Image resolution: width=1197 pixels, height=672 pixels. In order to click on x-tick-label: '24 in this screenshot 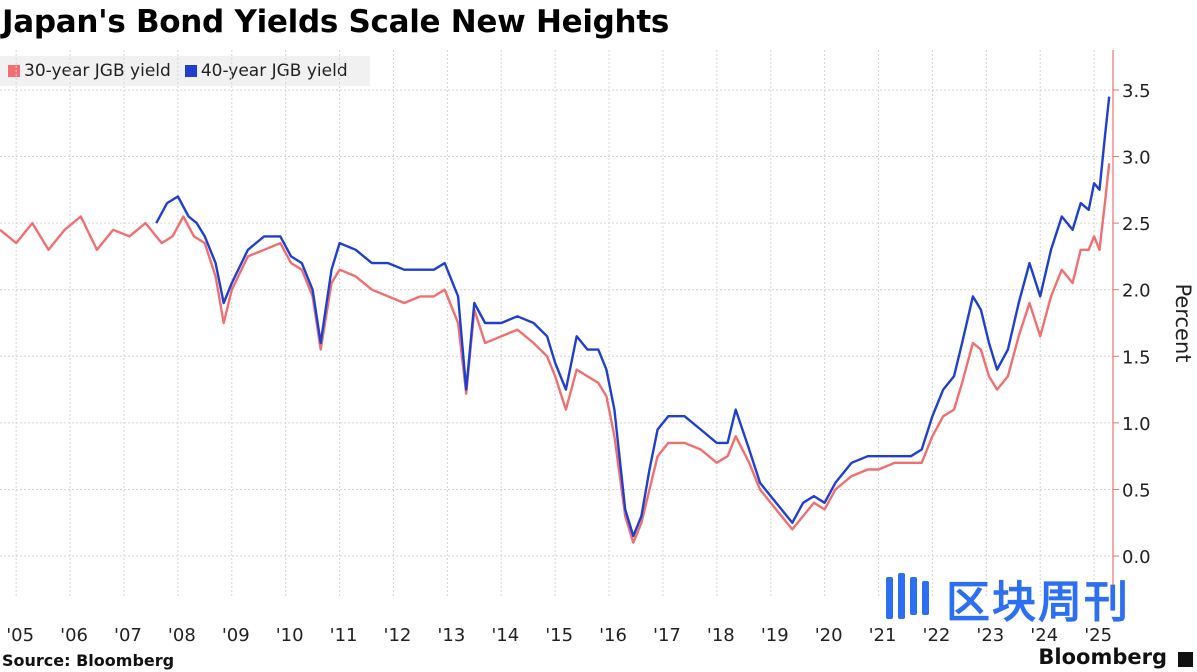, I will do `click(1044, 635)`.